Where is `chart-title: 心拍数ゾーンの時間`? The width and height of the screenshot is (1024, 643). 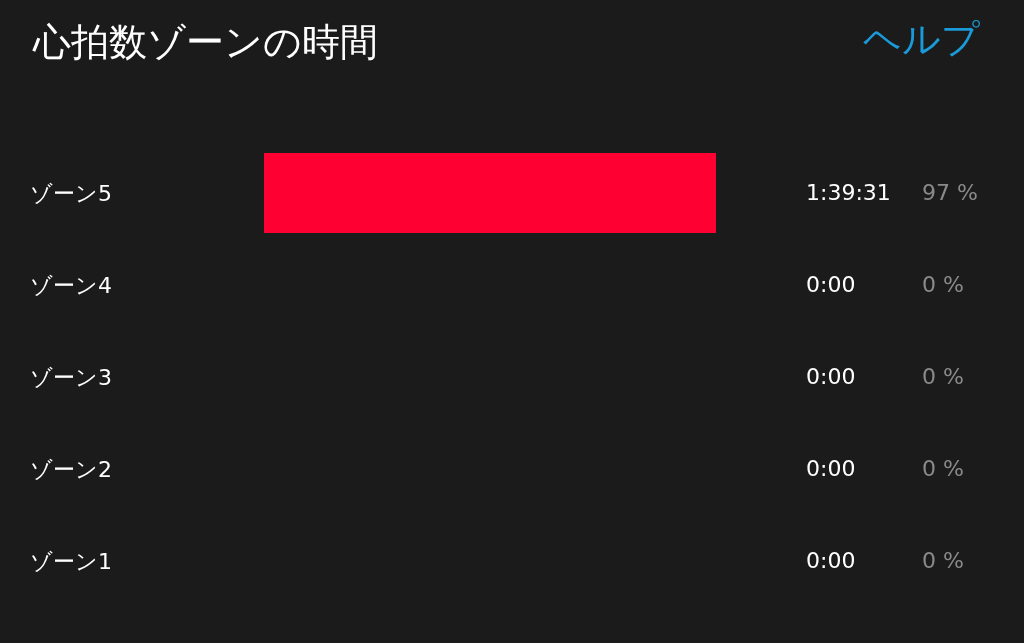
chart-title: 心拍数ゾーンの時間 is located at coordinates (205, 42).